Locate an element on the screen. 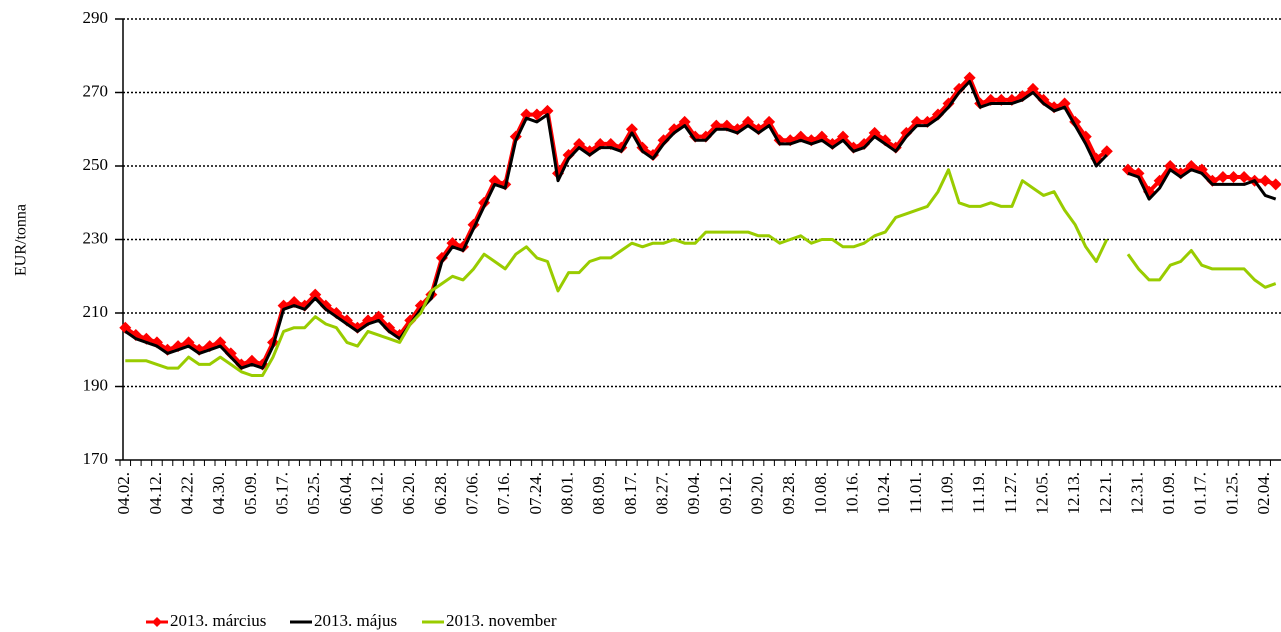 The width and height of the screenshot is (1281, 632). x-tick-label: 01.17. is located at coordinates (1200, 493).